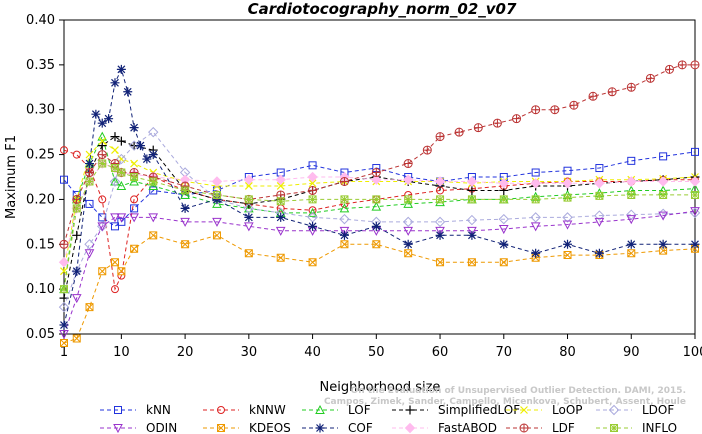 This screenshot has width=702, height=434. What do you see at coordinates (524, 428) in the screenshot?
I see `legend-marker-ldf` at bounding box center [524, 428].